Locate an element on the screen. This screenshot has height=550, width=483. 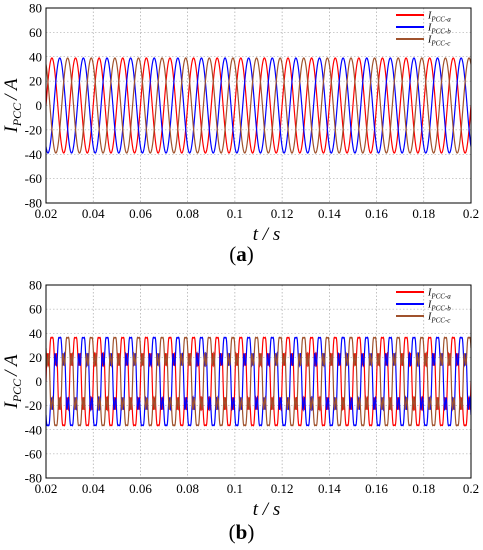
series-line-pcc-a is located at coordinates (258, 381).